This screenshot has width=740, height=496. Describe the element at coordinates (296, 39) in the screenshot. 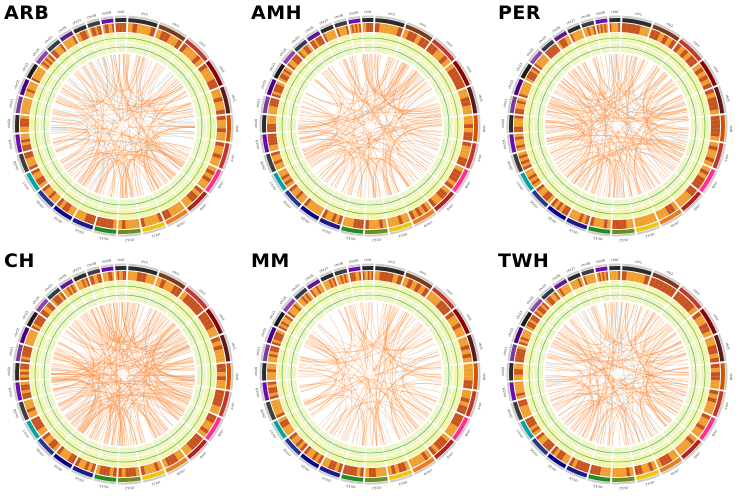

I see `chromosome-label: chr25` at that location.